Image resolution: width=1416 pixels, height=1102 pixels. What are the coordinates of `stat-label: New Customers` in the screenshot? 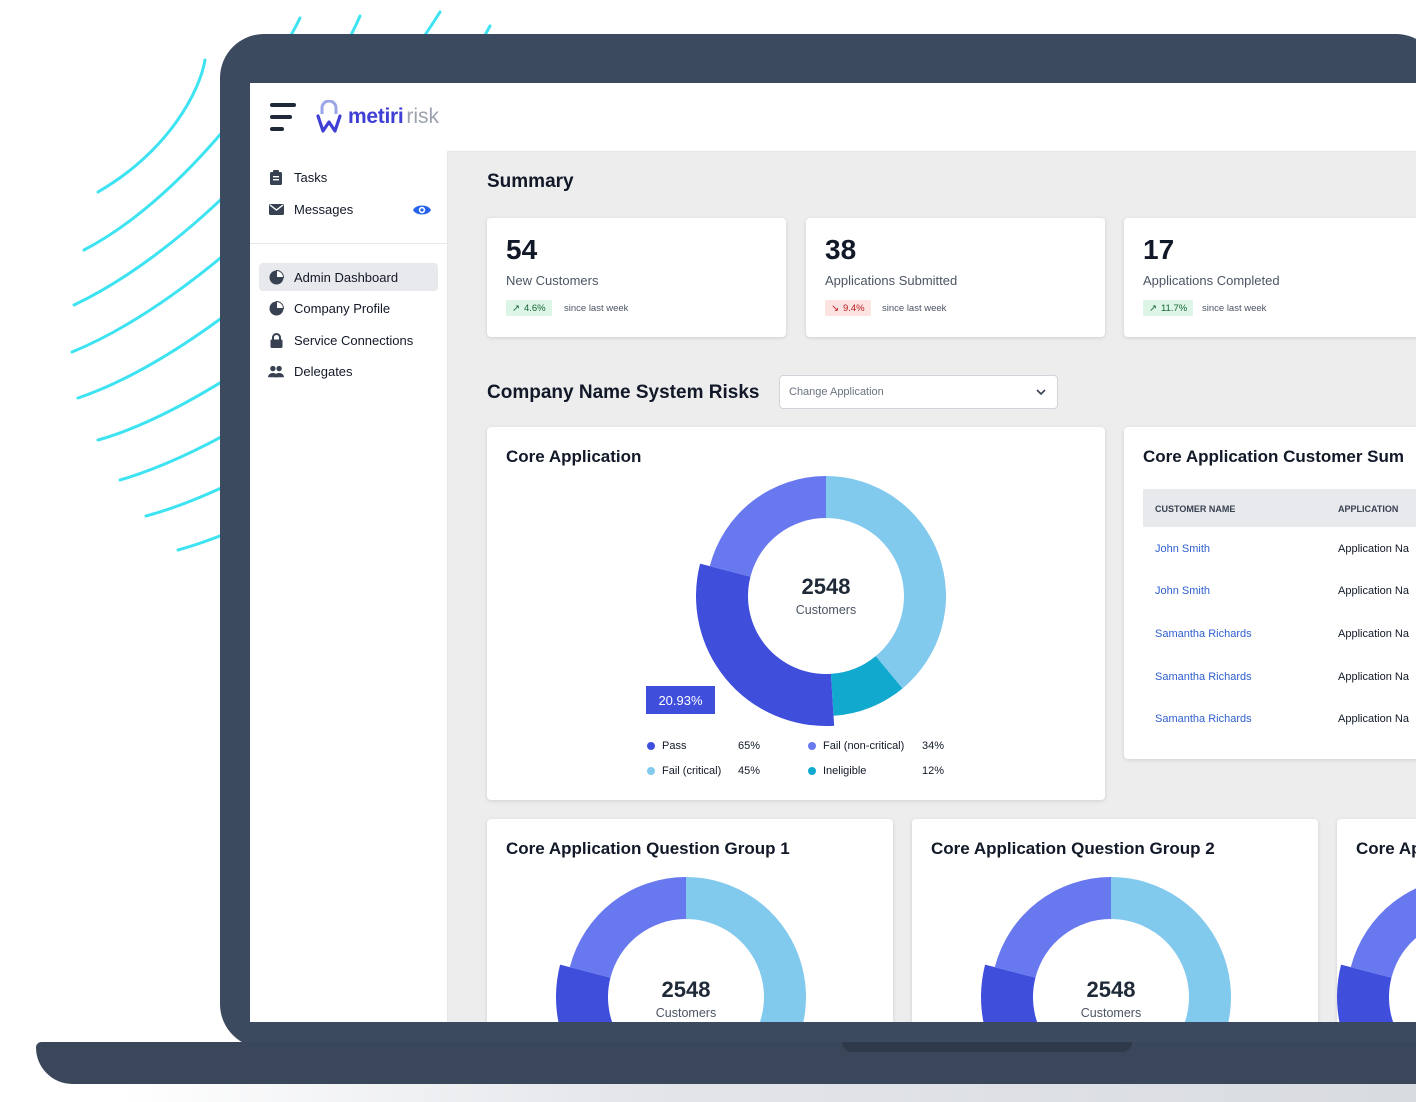 It's located at (552, 280).